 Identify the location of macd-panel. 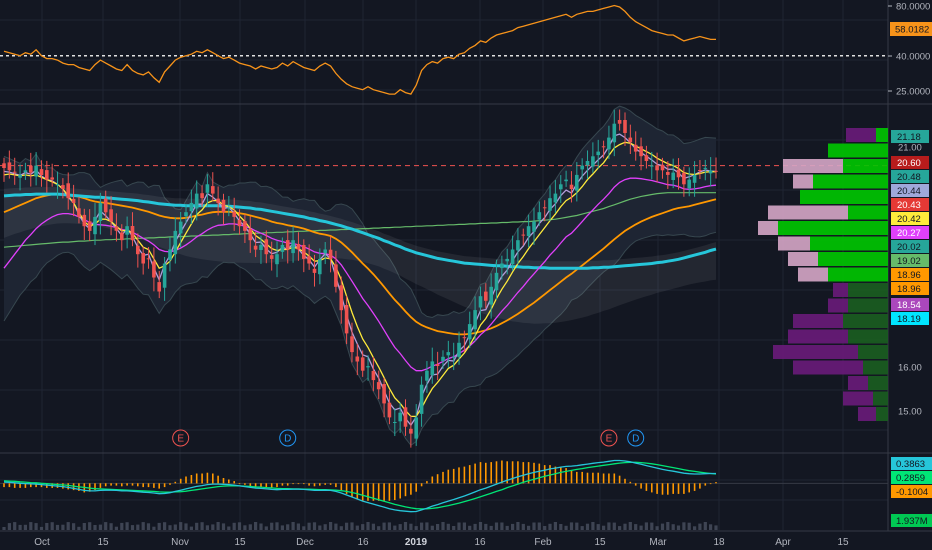
(444, 495).